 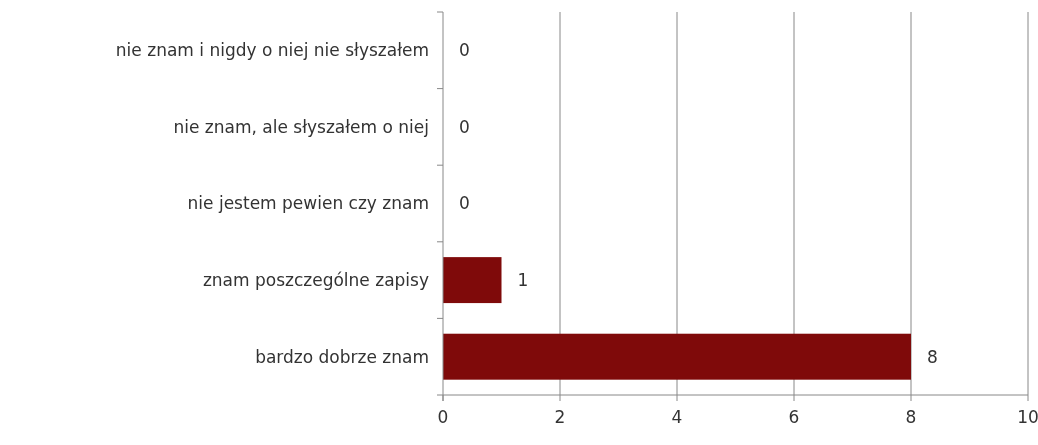 What do you see at coordinates (308, 203) in the screenshot?
I see `y-tick-label: nie jestem pewien czy znam` at bounding box center [308, 203].